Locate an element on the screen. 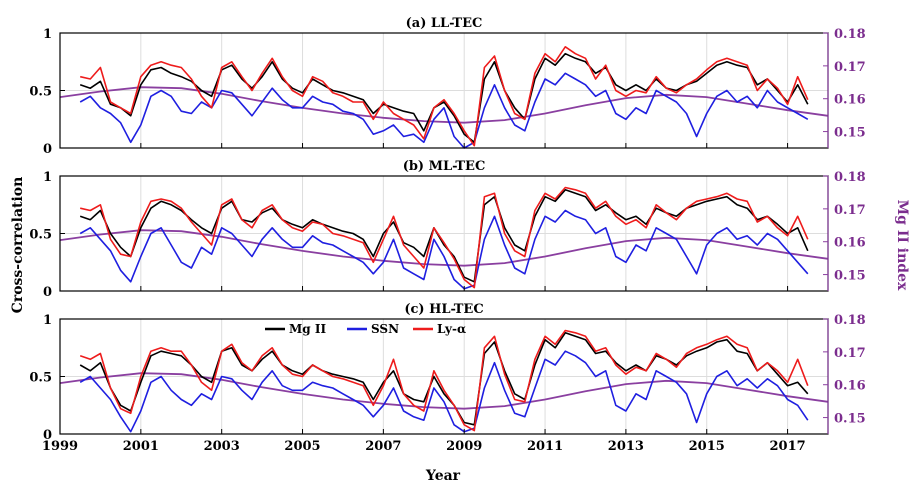  xtick-label: 2011 is located at coordinates (545, 446).